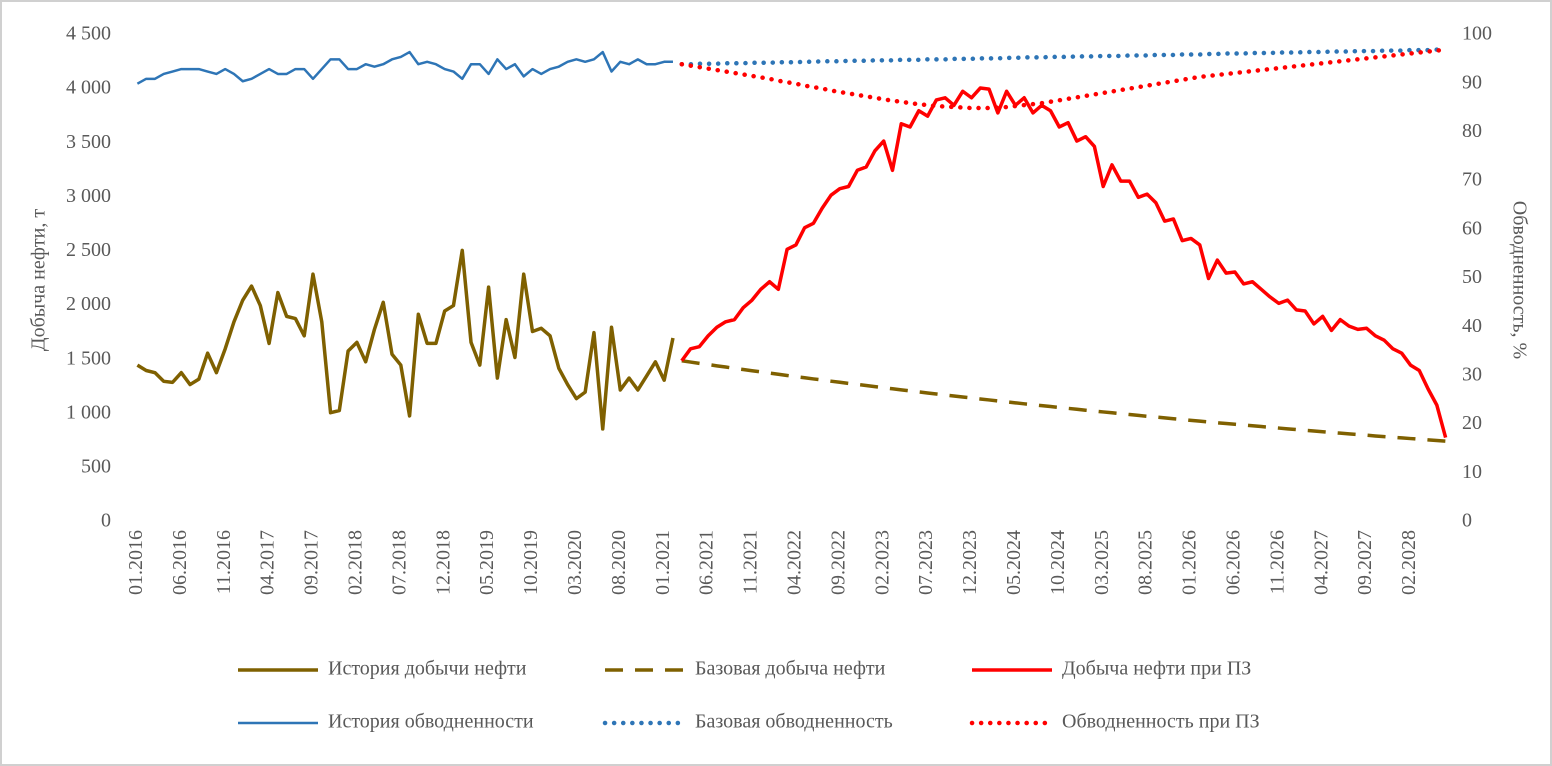  What do you see at coordinates (794, 722) in the screenshot?
I see `legend-label: Базовая обводненность` at bounding box center [794, 722].